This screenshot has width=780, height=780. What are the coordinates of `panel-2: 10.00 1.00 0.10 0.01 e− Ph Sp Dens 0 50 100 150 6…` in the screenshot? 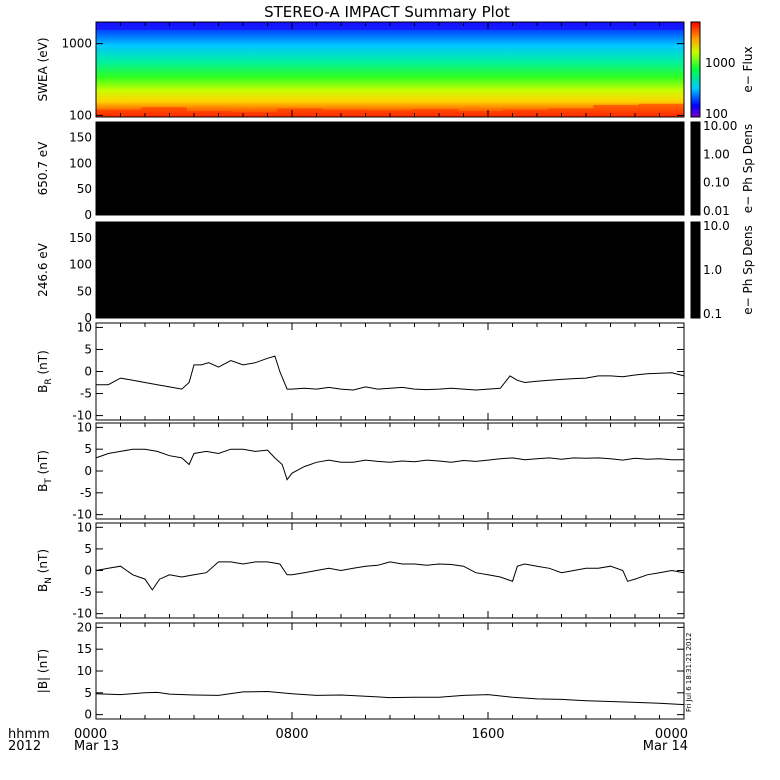 It's located at (395, 170).